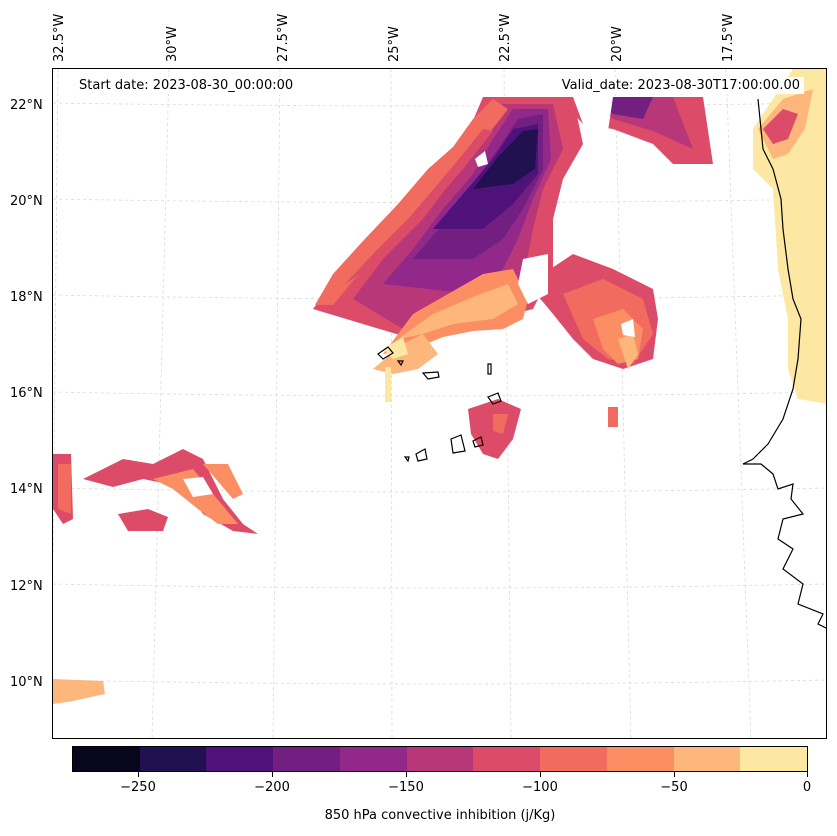  What do you see at coordinates (406, 787) in the screenshot?
I see `colorbar-tick-label: −150` at bounding box center [406, 787].